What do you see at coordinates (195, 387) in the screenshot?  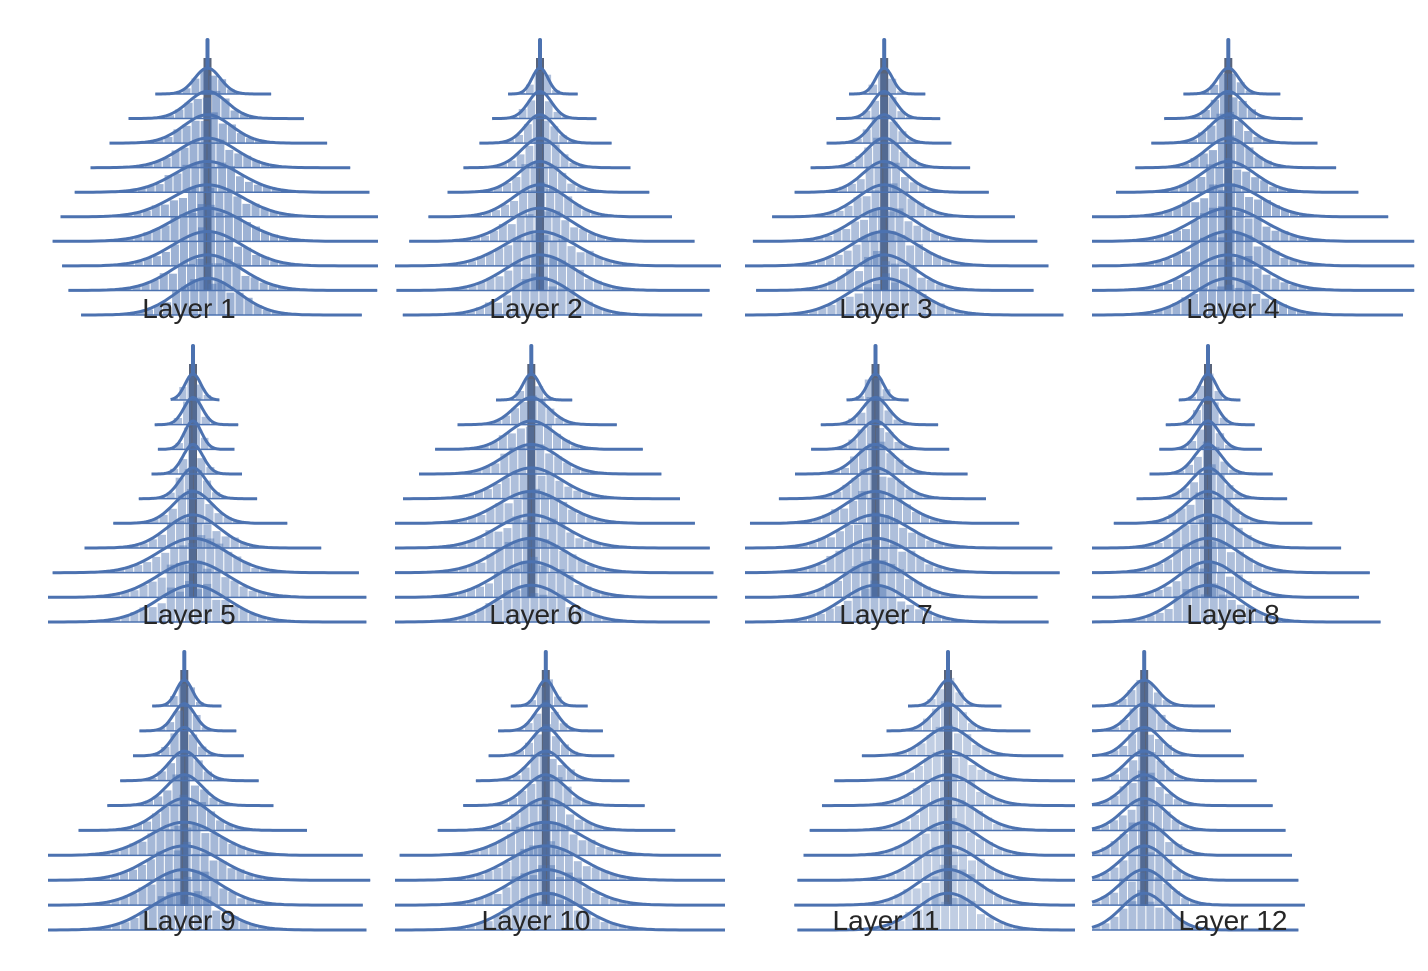 I see `kde-line` at bounding box center [195, 387].